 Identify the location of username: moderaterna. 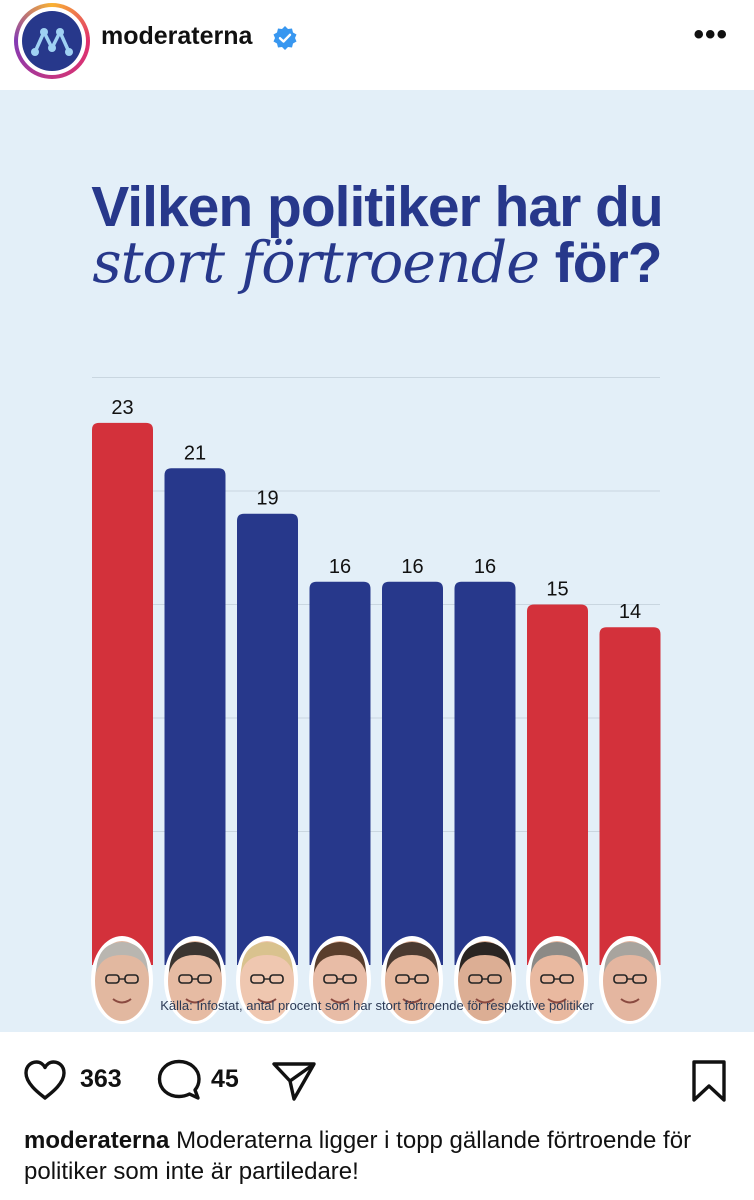
(177, 36).